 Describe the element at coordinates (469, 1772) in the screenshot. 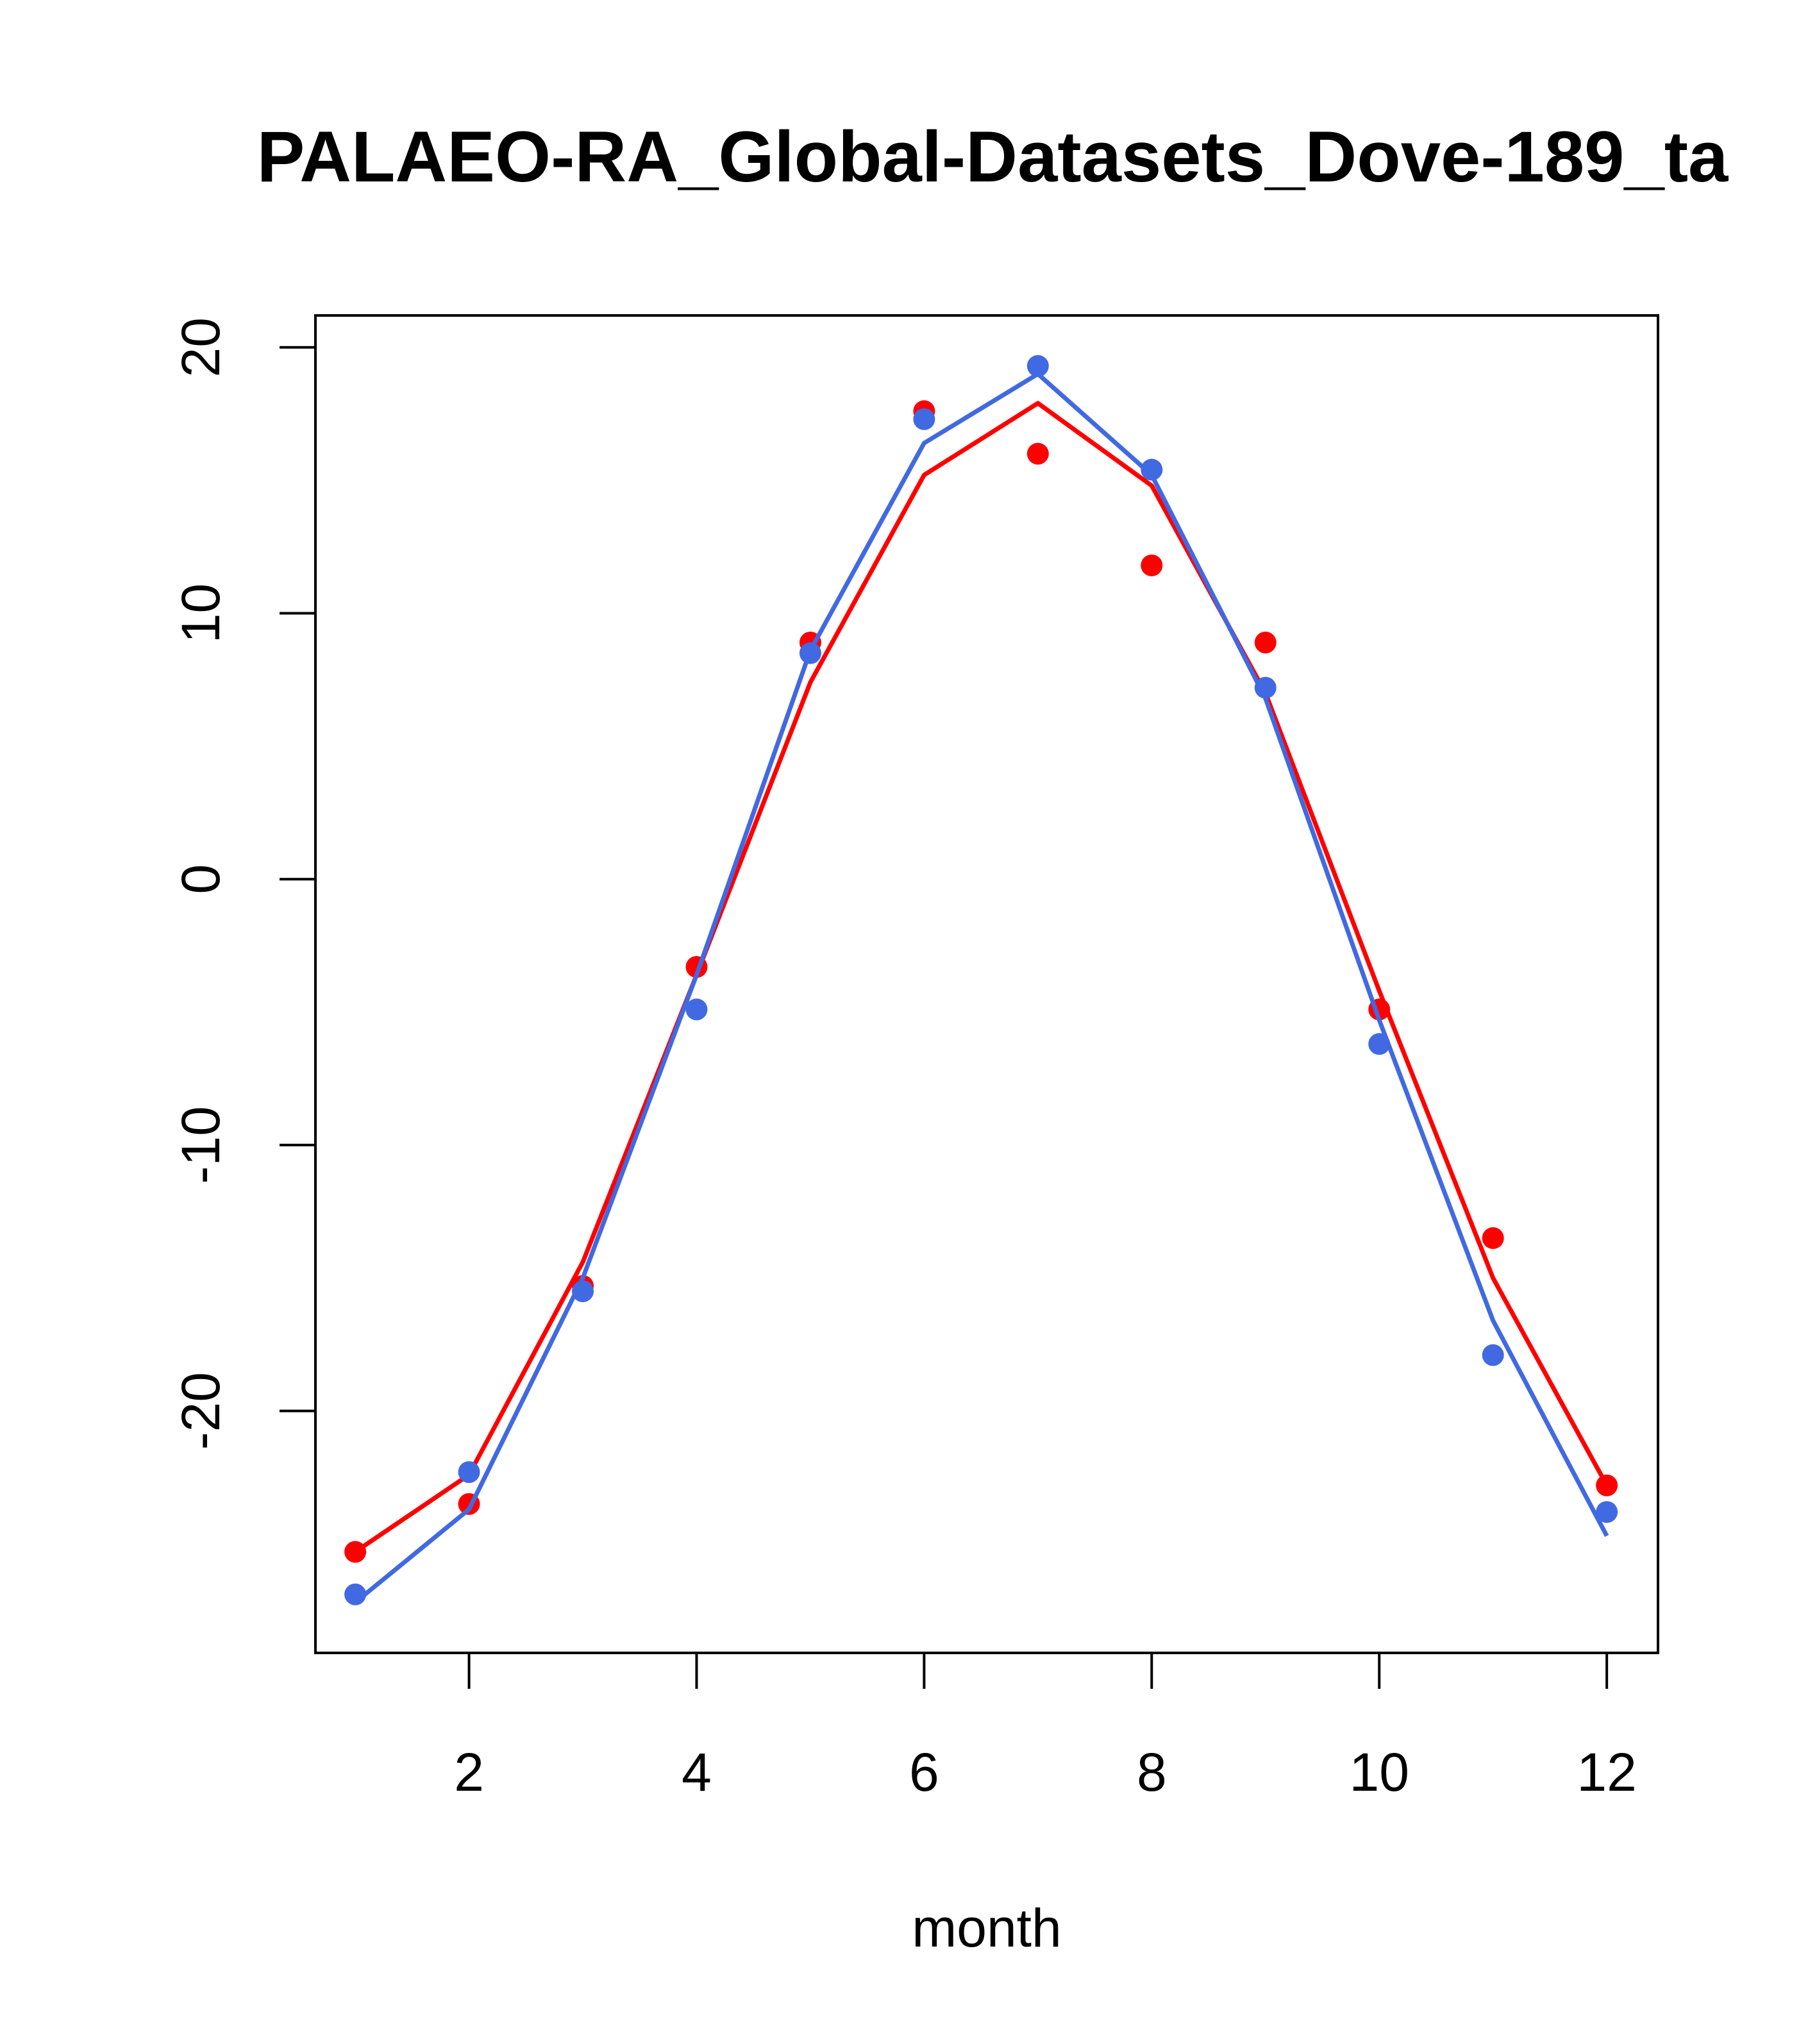

I see `x-tick-label: 2` at that location.